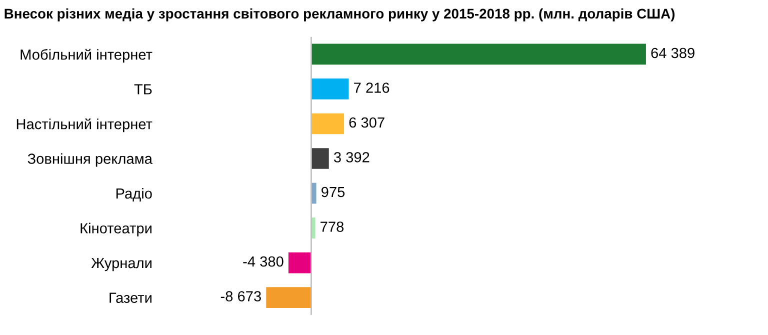 Image resolution: width=768 pixels, height=335 pixels. Describe the element at coordinates (121, 265) in the screenshot. I see `y-tick-label: Журнали` at that location.